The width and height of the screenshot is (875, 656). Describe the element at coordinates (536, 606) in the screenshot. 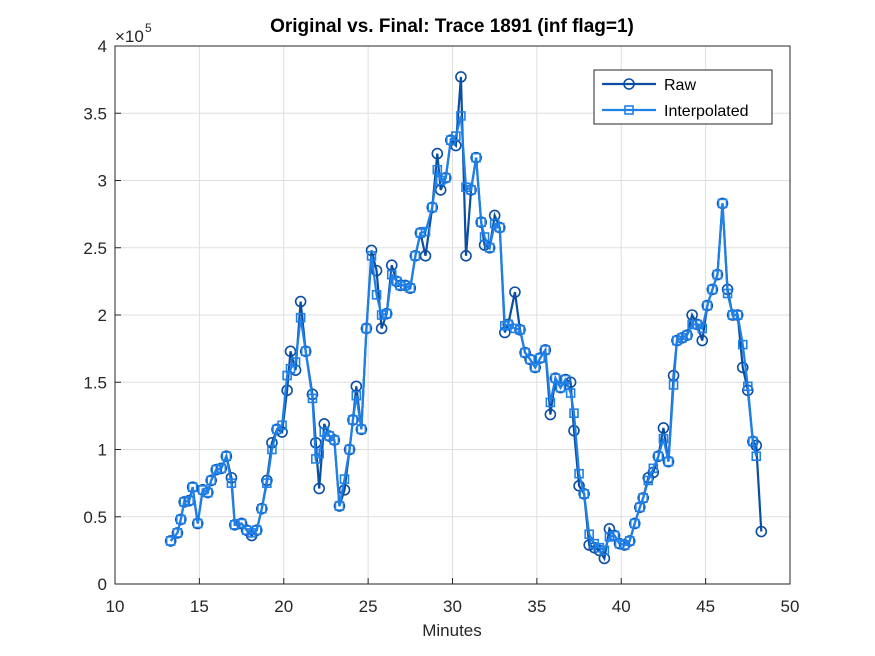

I see `x-tick-label: 35` at that location.